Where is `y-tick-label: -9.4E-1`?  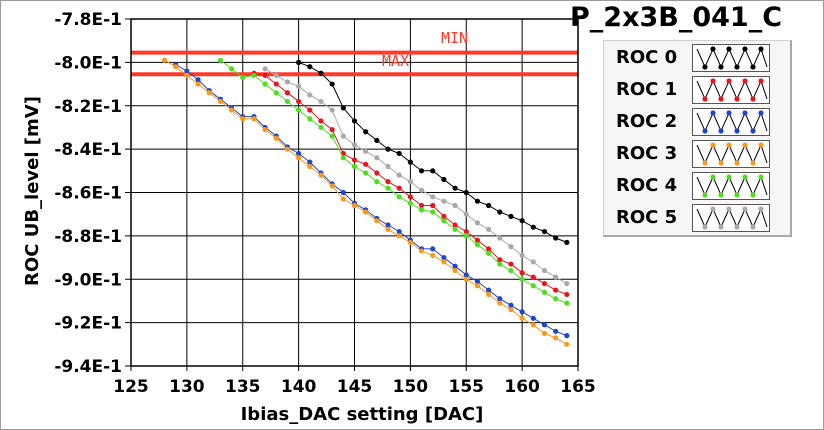 y-tick-label: -9.4E-1 is located at coordinates (88, 367).